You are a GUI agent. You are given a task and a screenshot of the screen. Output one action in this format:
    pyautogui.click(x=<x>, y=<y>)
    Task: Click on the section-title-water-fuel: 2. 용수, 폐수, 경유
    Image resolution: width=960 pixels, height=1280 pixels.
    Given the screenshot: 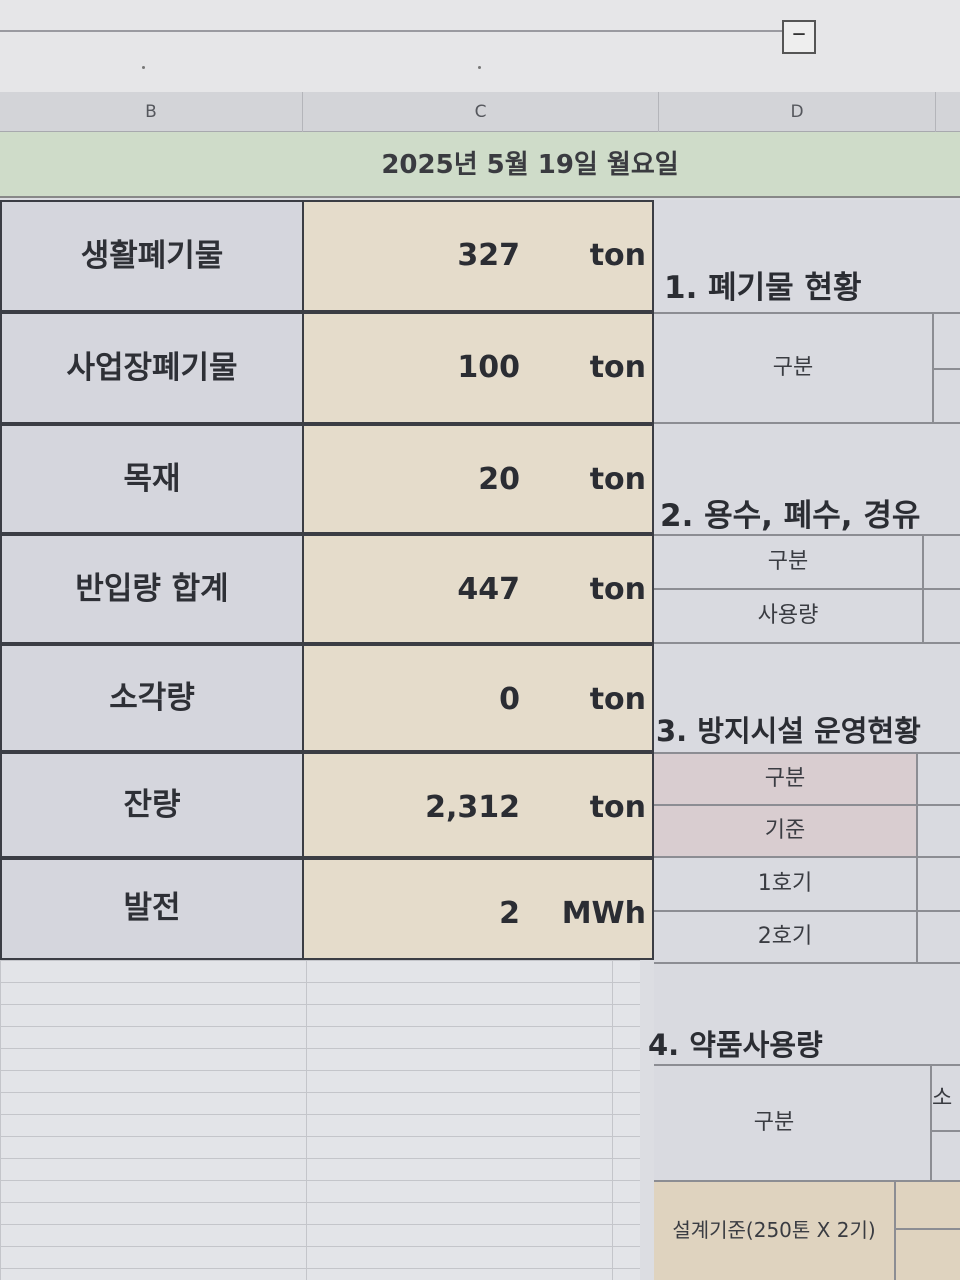 What is the action you would take?
    pyautogui.click(x=790, y=516)
    